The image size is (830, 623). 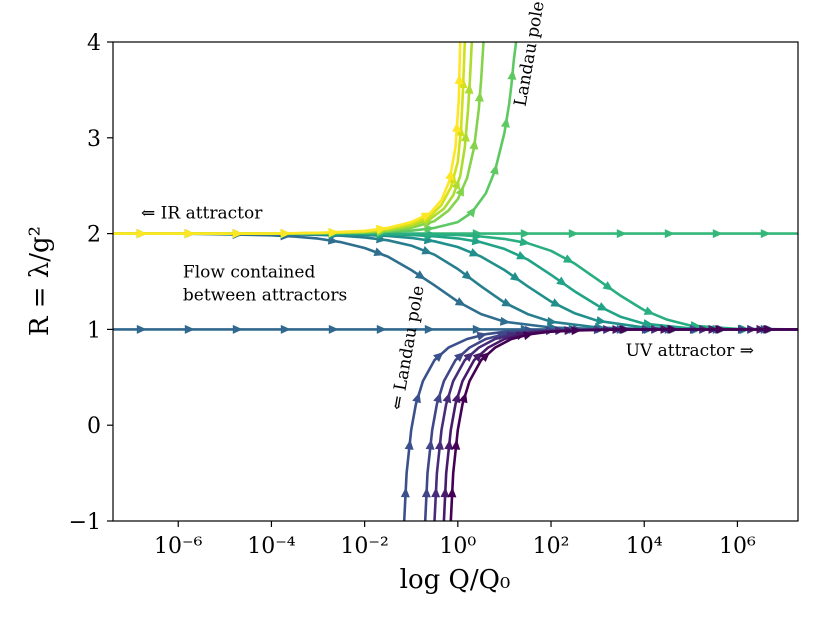 What do you see at coordinates (457, 546) in the screenshot?
I see `x-tick-label: 10⁰` at bounding box center [457, 546].